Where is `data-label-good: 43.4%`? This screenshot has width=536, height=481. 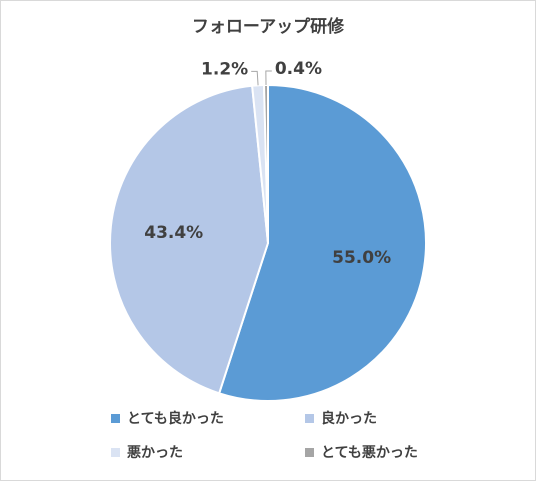
data-label-good: 43.4% is located at coordinates (173, 233).